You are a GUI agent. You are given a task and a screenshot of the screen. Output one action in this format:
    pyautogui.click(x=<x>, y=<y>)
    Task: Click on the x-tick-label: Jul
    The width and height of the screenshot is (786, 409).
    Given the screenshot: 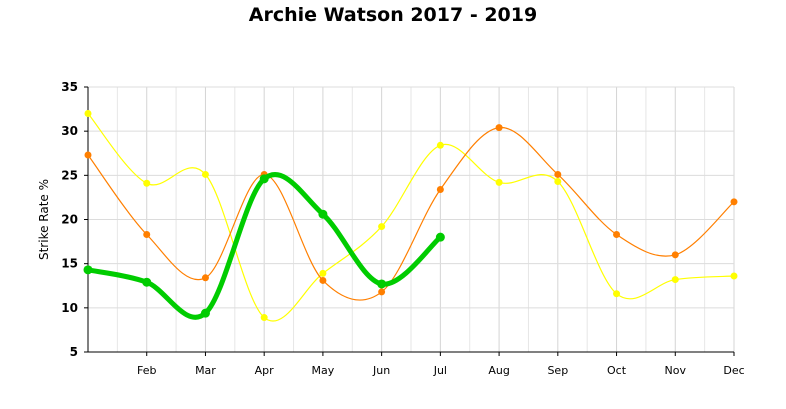 What is the action you would take?
    pyautogui.click(x=440, y=370)
    